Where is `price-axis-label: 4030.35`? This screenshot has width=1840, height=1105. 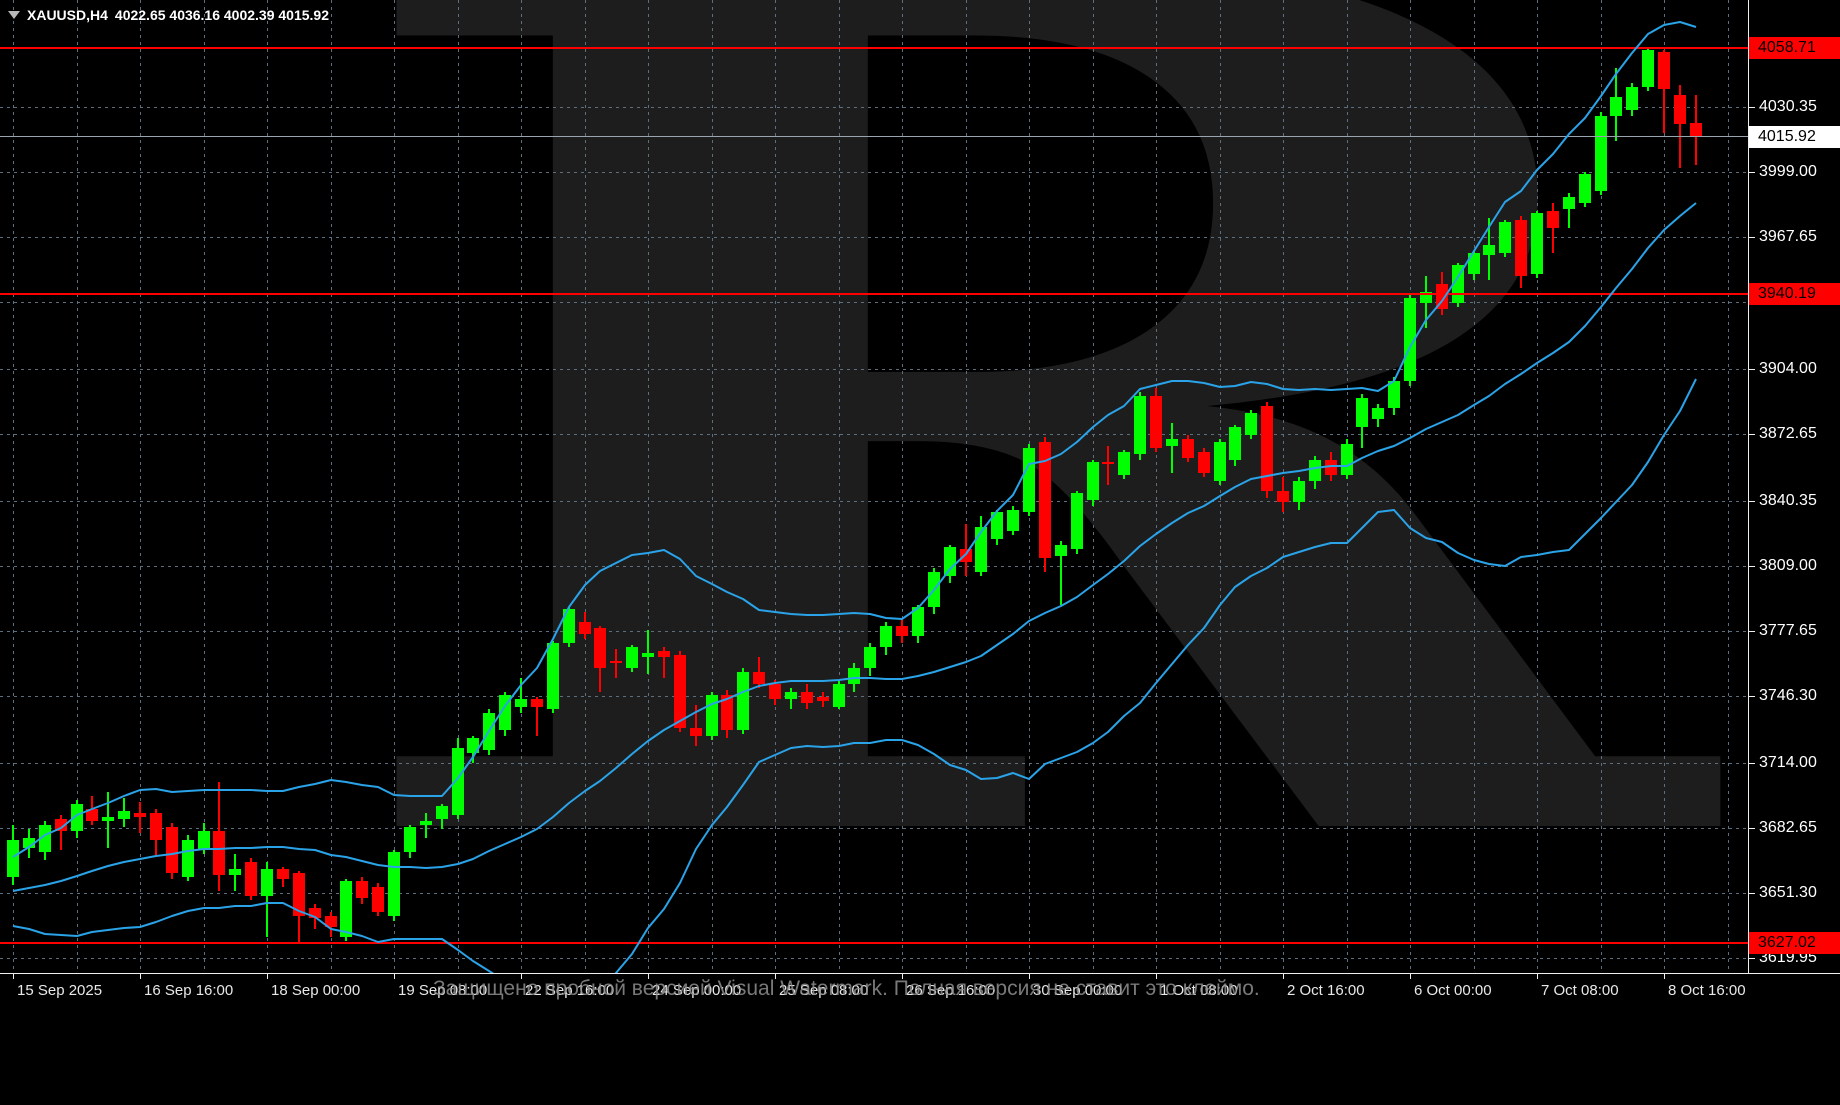 price-axis-label: 4030.35 is located at coordinates (1788, 106).